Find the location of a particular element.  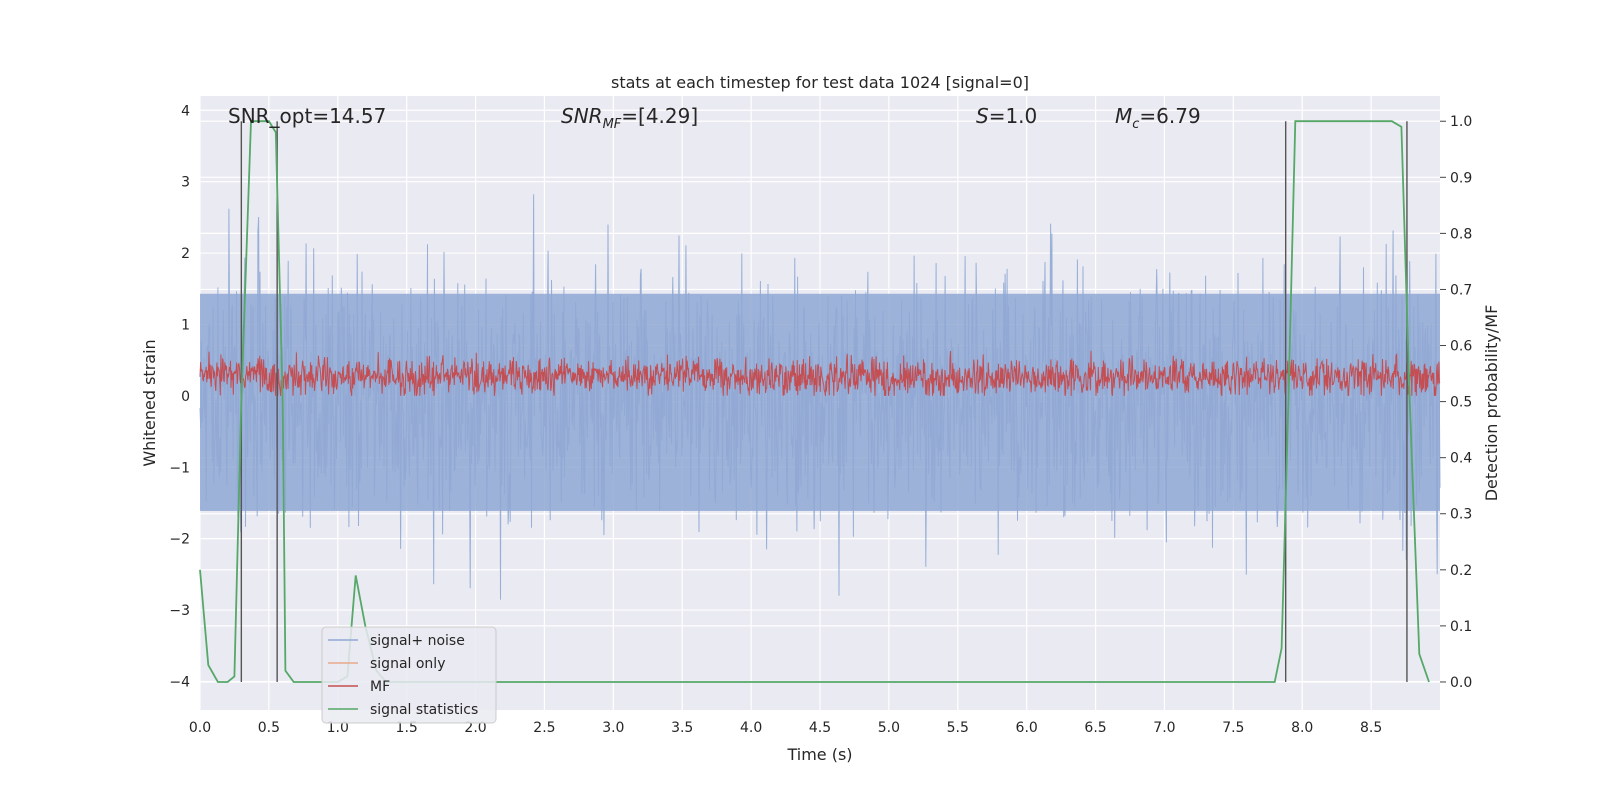

legend-label-signal-statistics: signal statistics is located at coordinates (424, 710).